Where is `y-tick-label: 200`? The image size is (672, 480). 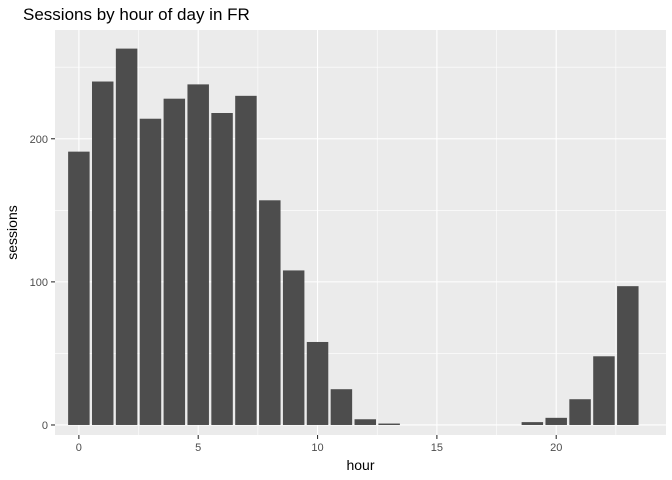
y-tick-label: 200 is located at coordinates (39, 140).